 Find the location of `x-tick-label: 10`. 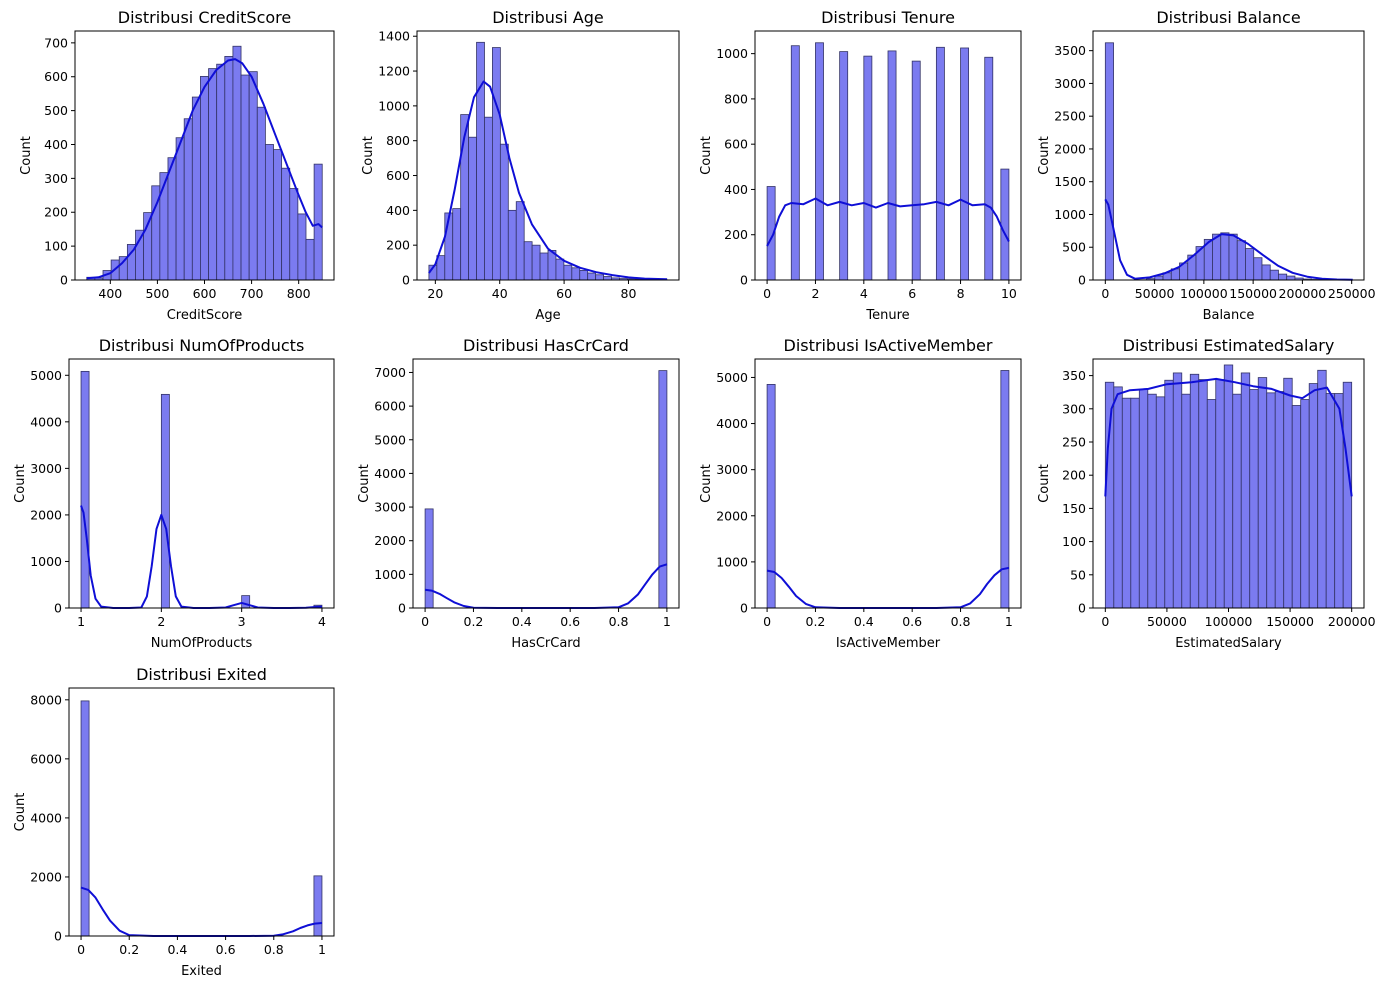

x-tick-label: 10 is located at coordinates (1009, 293).